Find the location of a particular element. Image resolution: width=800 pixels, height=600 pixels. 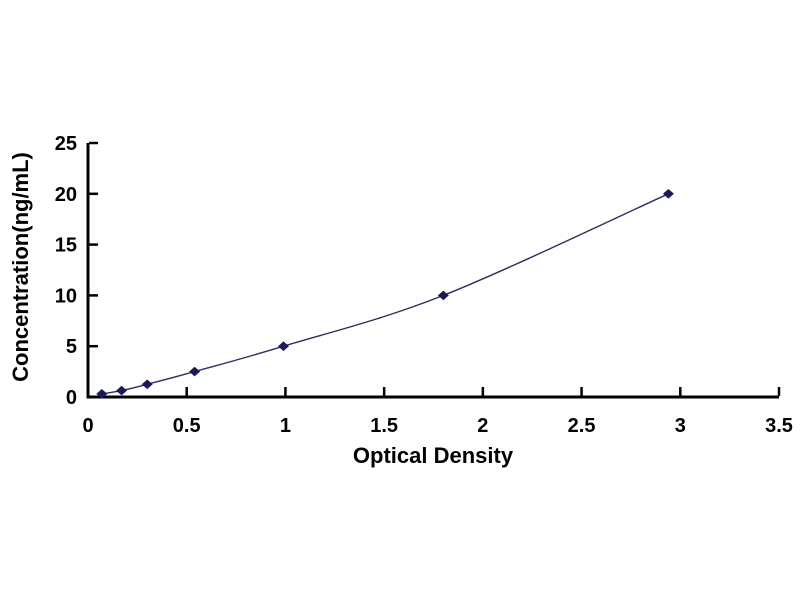

y-tick-label: 10 is located at coordinates (66, 296).